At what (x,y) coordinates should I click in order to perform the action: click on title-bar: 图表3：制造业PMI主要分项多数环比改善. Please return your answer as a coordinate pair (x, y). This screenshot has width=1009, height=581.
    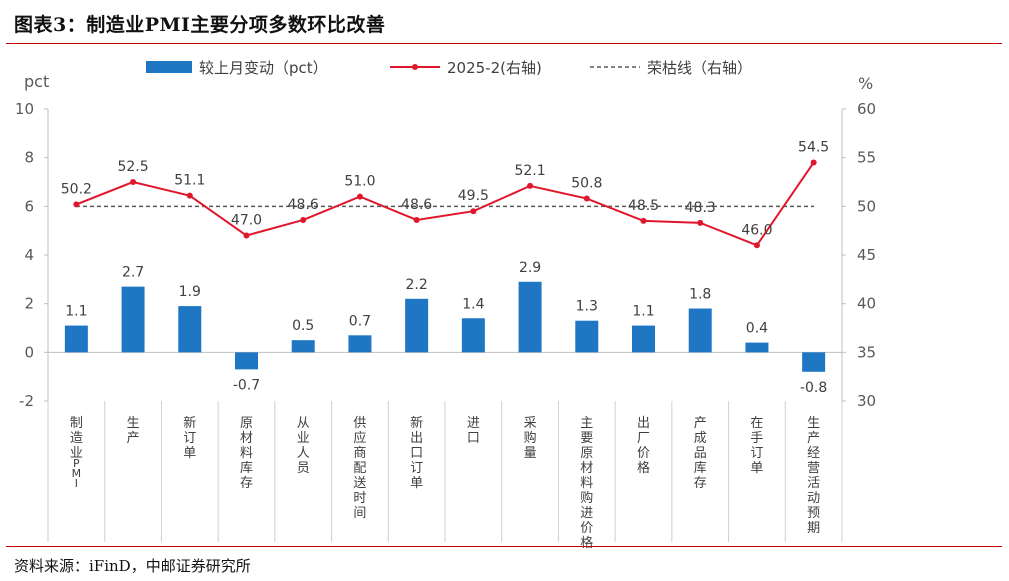
    Looking at the image, I should click on (504, 22).